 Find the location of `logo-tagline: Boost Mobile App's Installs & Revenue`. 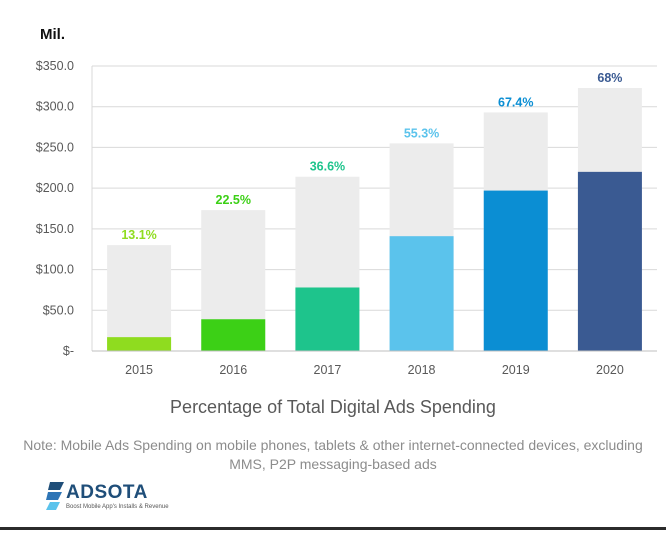

logo-tagline: Boost Mobile App's Installs & Revenue is located at coordinates (117, 507).